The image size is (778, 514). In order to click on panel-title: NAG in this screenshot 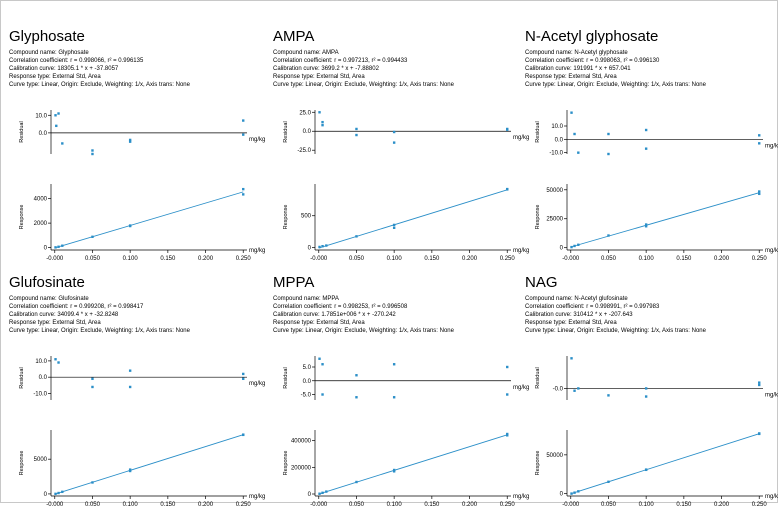, I will do `click(541, 282)`.